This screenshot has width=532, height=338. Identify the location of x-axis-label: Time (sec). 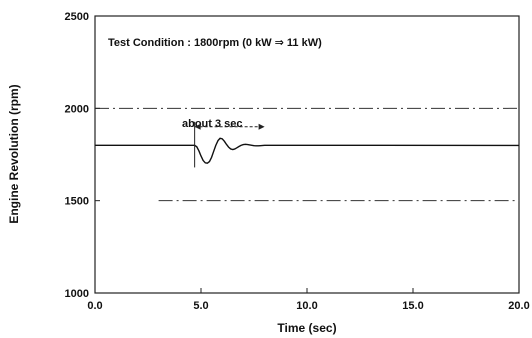
(306, 328).